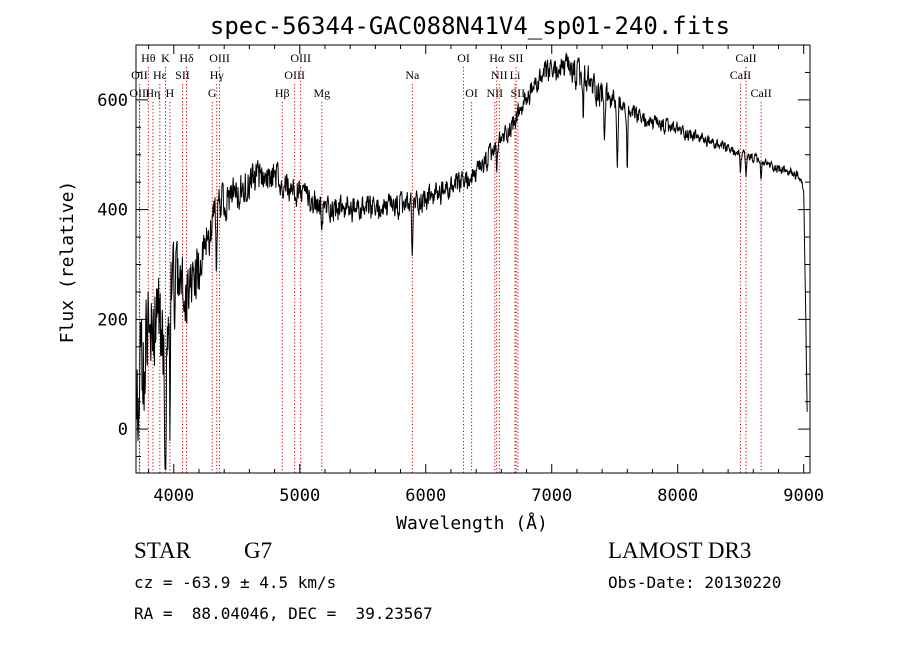 The height and width of the screenshot is (649, 900). I want to click on y-tick-label: 200, so click(112, 320).